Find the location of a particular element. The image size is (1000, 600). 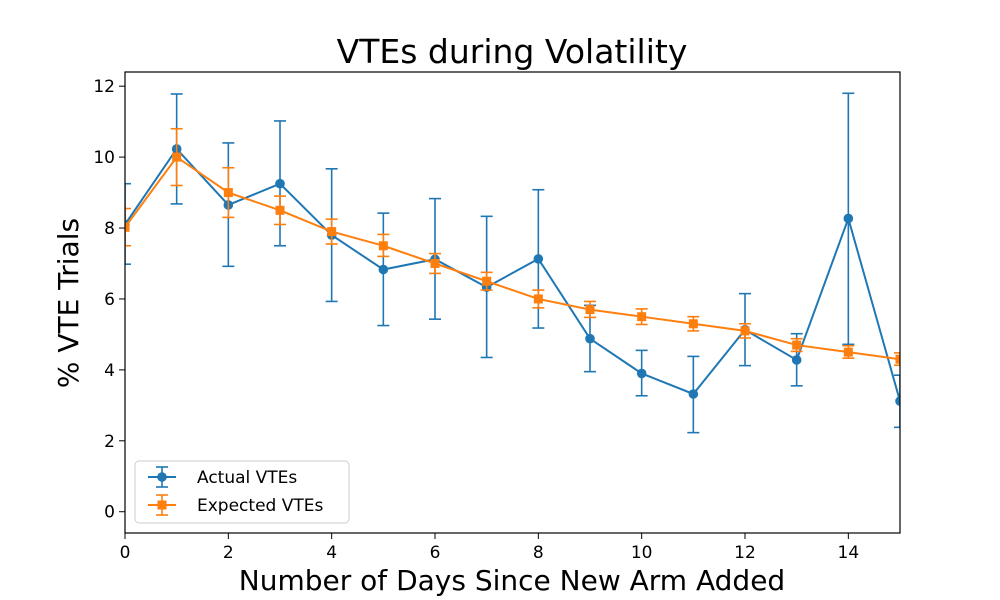

y-tick-label: 2 is located at coordinates (109, 442).